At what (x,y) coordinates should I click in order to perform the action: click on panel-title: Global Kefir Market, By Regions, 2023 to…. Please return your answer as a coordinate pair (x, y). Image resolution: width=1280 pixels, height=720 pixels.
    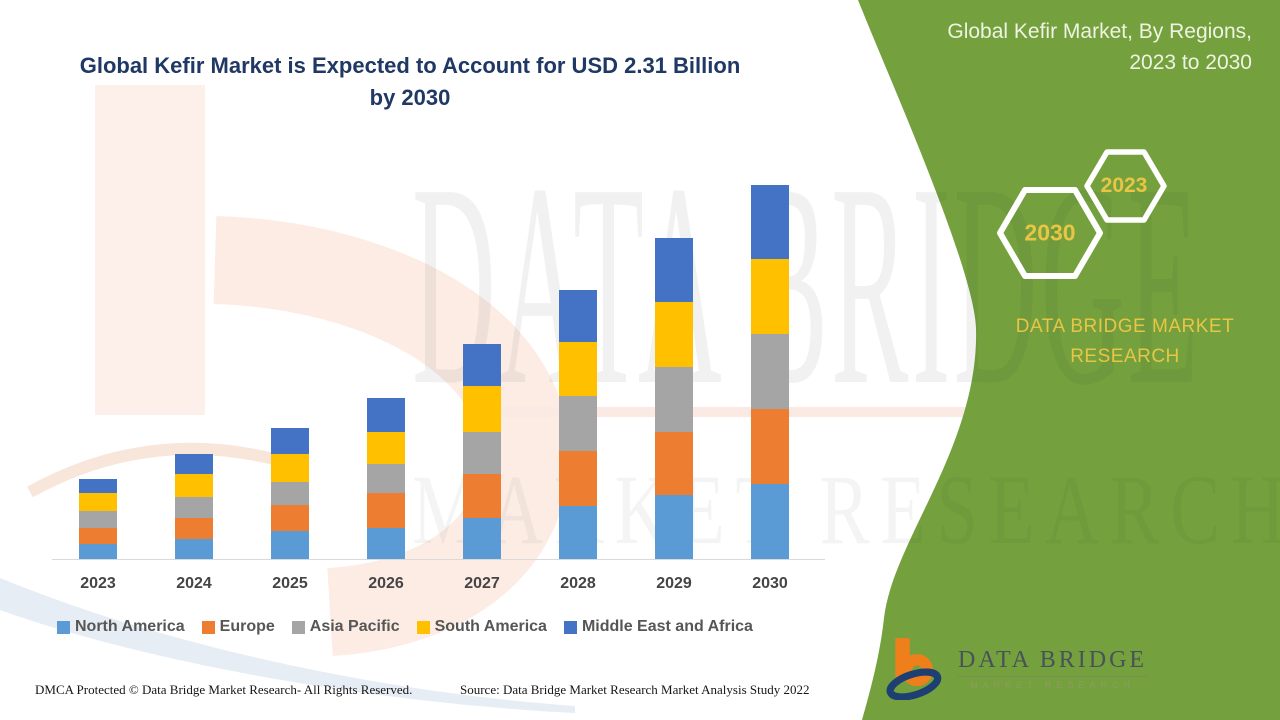
    Looking at the image, I should click on (1099, 47).